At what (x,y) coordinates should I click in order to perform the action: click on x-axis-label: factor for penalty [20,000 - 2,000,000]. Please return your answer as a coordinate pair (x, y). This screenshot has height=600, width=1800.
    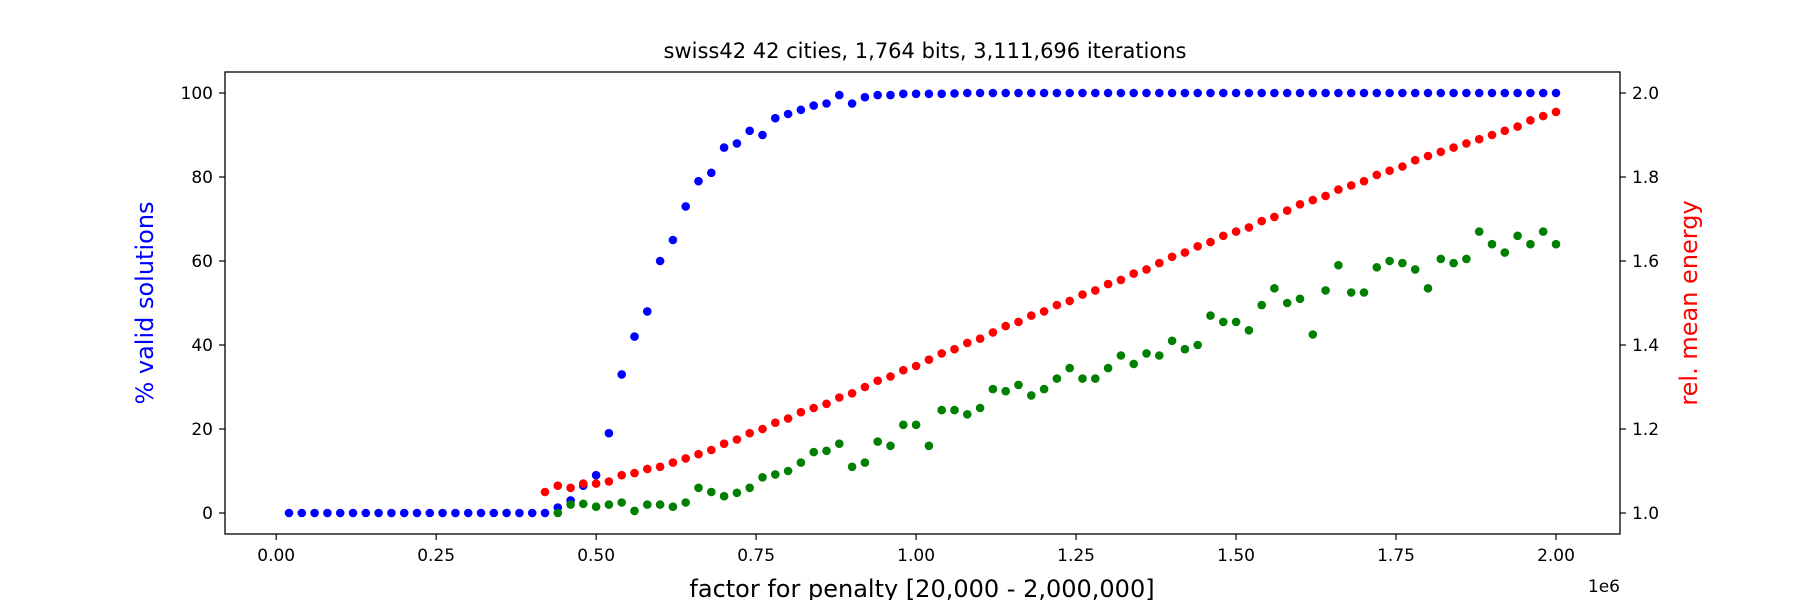
    Looking at the image, I should click on (921, 587).